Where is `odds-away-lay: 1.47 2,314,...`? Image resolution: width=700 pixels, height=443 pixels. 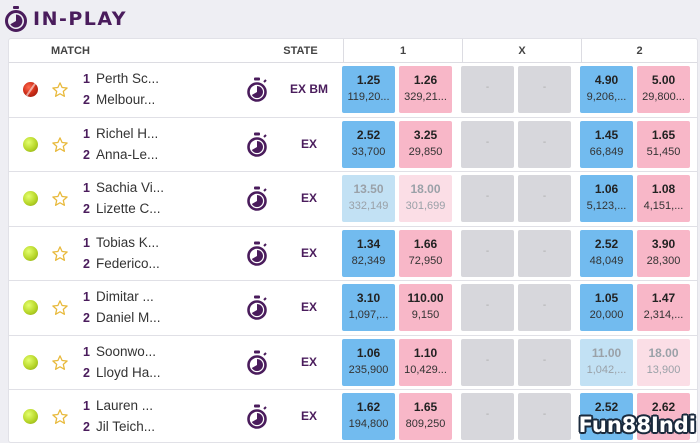
odds-away-lay: 1.47 2,314,... is located at coordinates (663, 307).